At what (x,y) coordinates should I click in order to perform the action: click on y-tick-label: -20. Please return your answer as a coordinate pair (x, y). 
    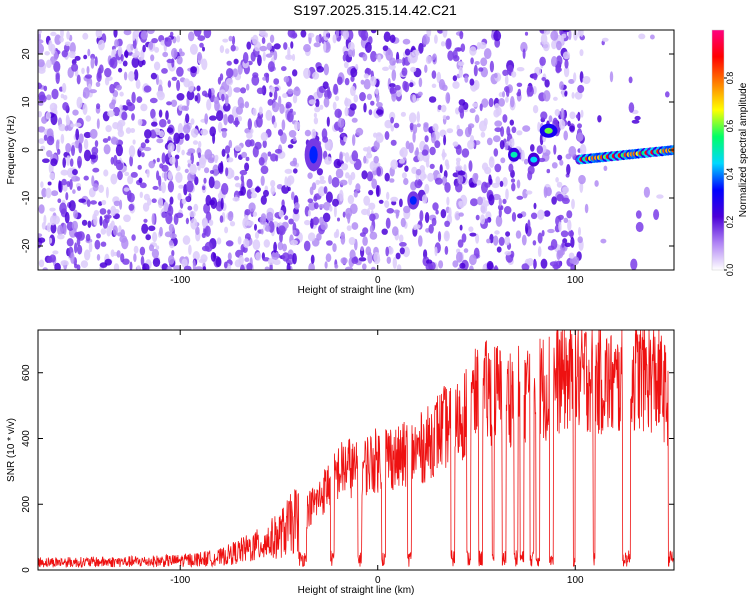
    Looking at the image, I should click on (26, 245).